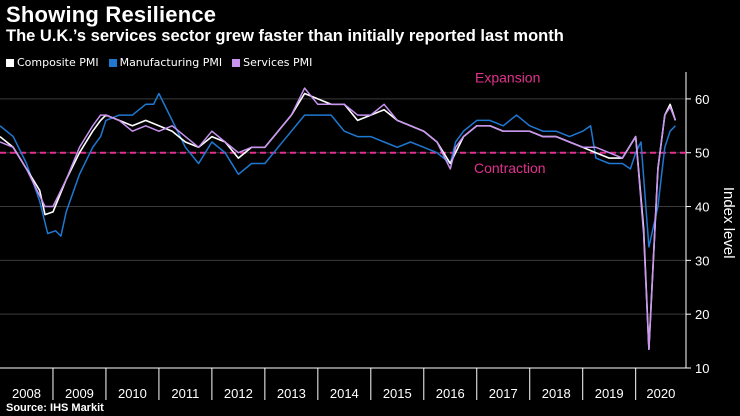 This screenshot has height=416, width=740. What do you see at coordinates (702, 314) in the screenshot?
I see `y-tick-label-20: 20` at bounding box center [702, 314].